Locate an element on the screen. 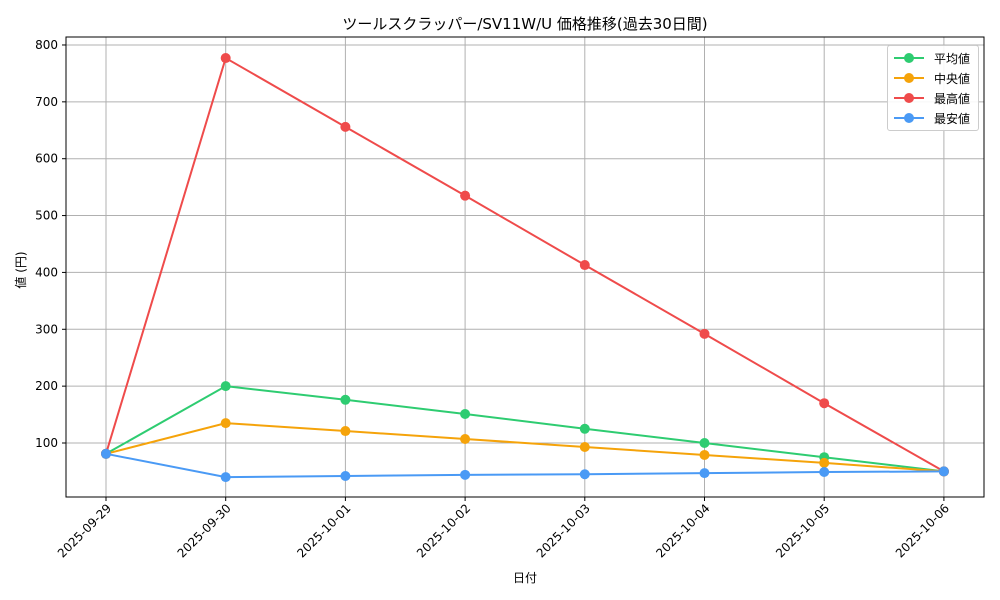 This screenshot has height=600, width=1000. legend-label: 最安値 is located at coordinates (952, 118).